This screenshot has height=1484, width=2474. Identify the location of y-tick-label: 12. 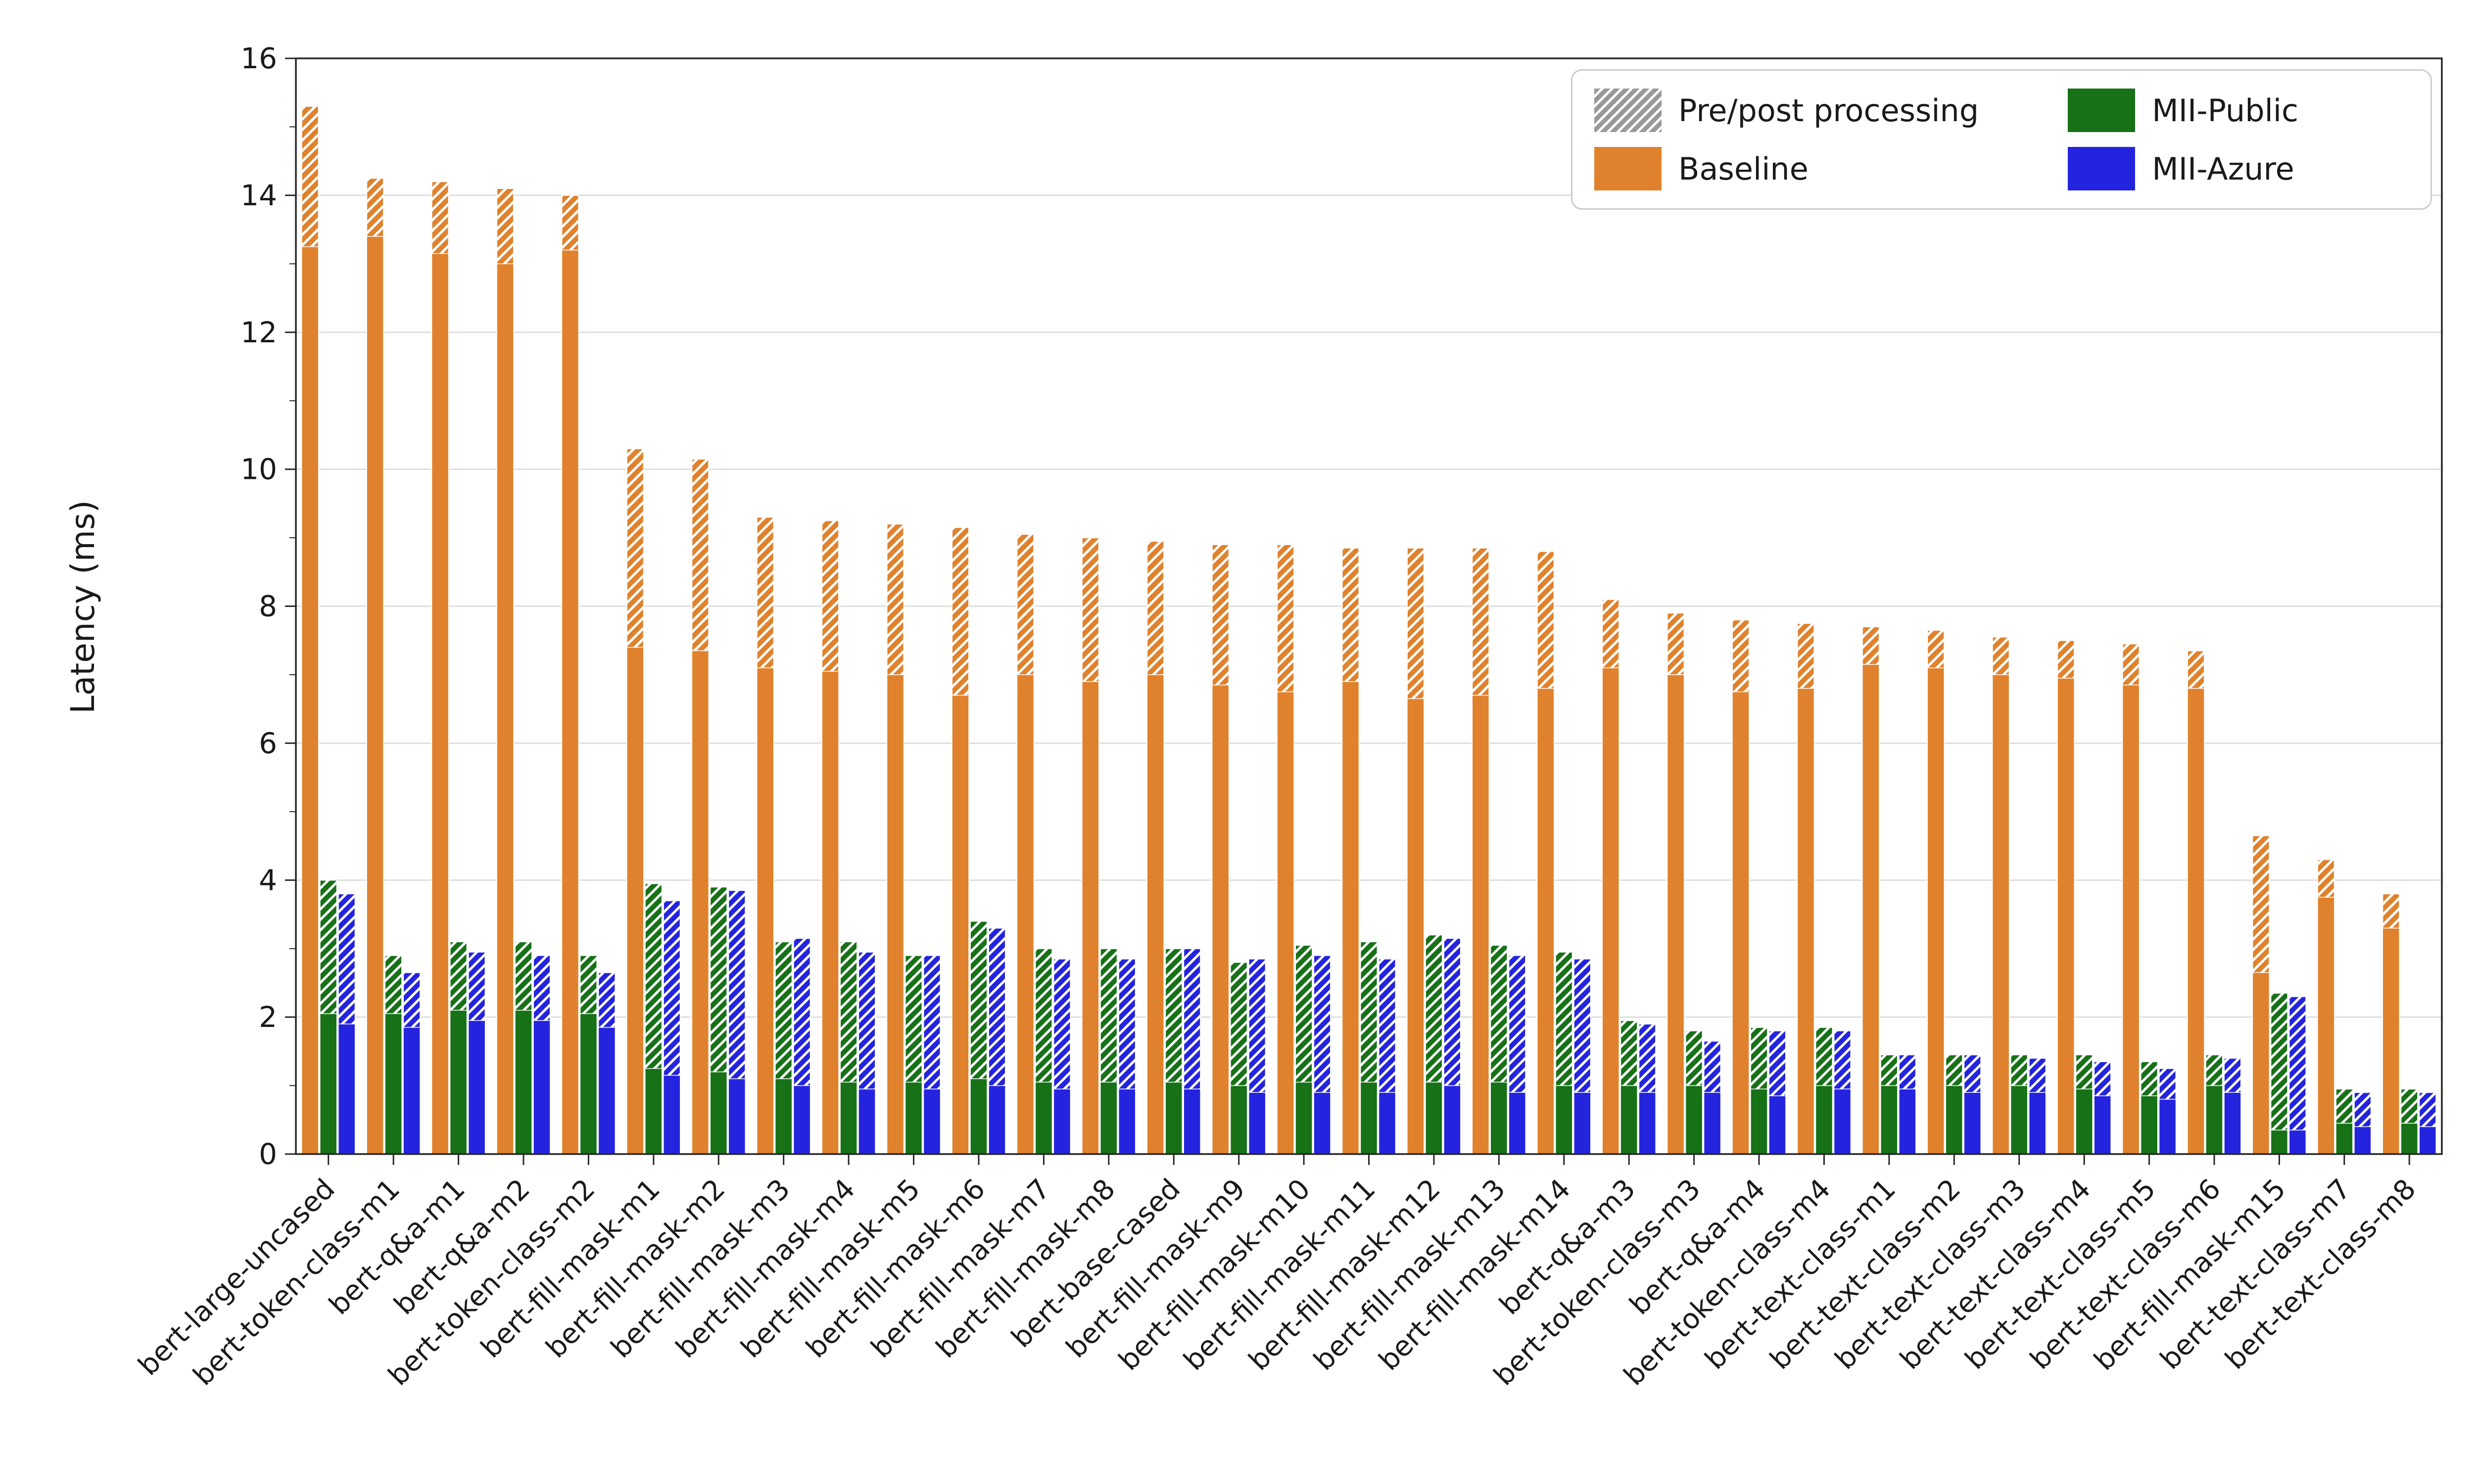
(259, 332).